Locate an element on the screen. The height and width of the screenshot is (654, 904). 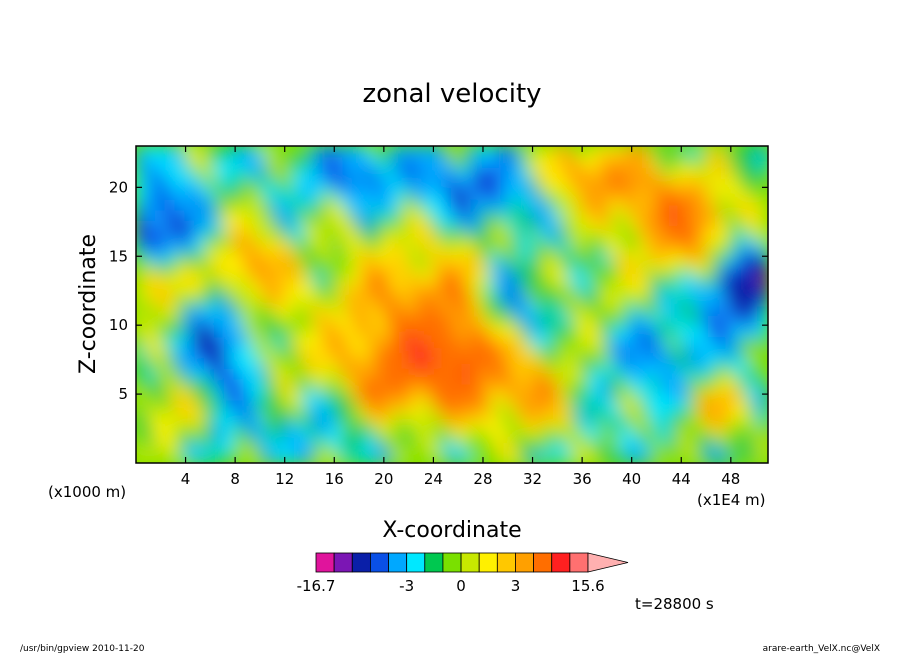
colorbar-segment is located at coordinates (434, 562).